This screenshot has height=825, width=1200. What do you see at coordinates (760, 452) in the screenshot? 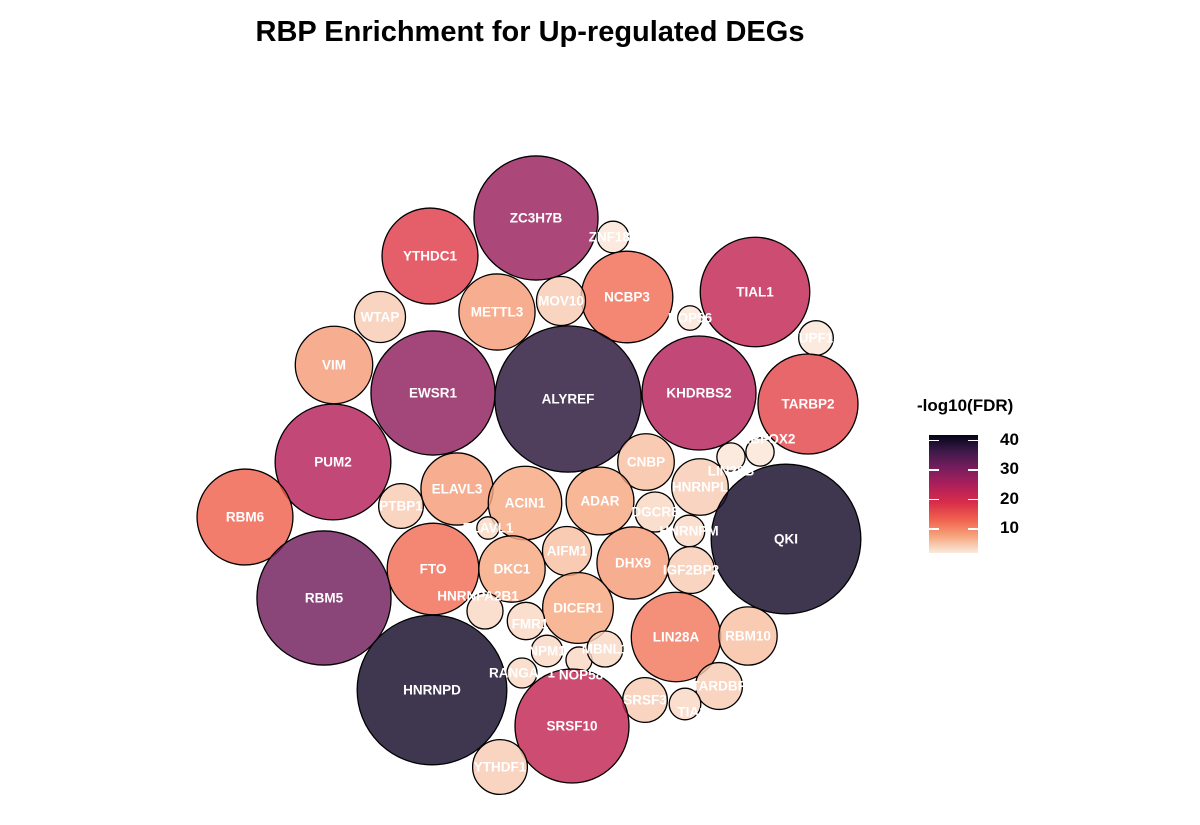
I see `bubble-rbfox2` at bounding box center [760, 452].